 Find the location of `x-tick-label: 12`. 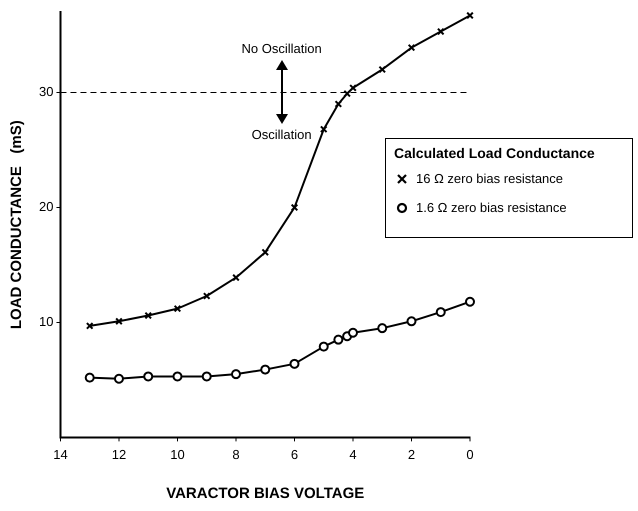

x-tick-label: 12 is located at coordinates (119, 454).